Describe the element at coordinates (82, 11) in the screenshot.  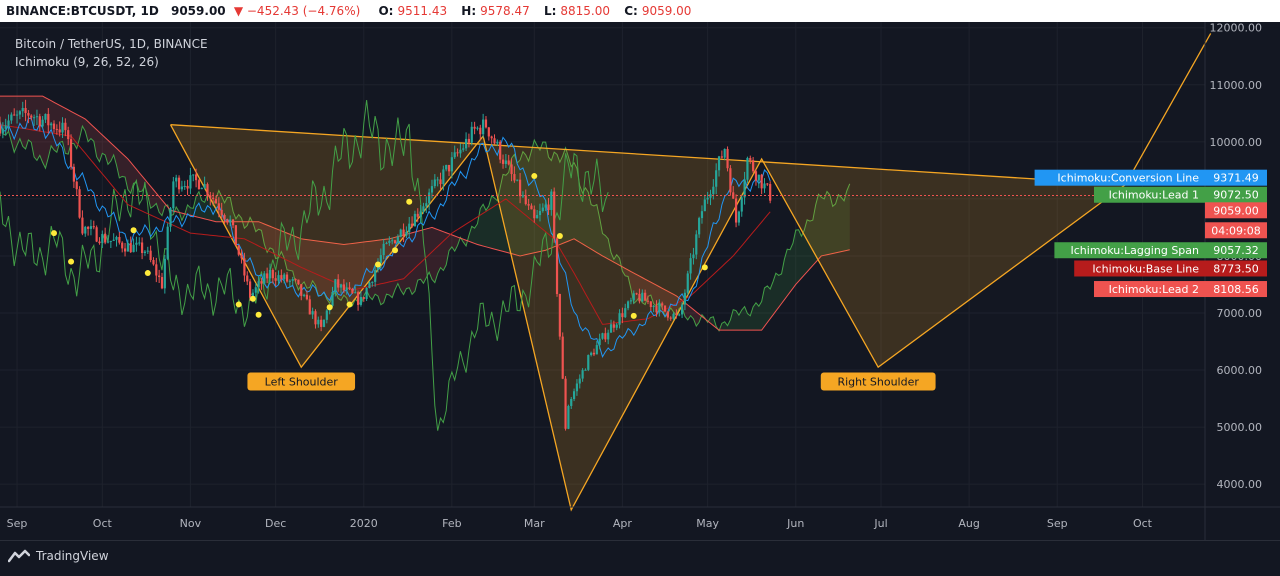
I see `symbol-interval: BINANCE:BTCUSDT, 1D` at that location.